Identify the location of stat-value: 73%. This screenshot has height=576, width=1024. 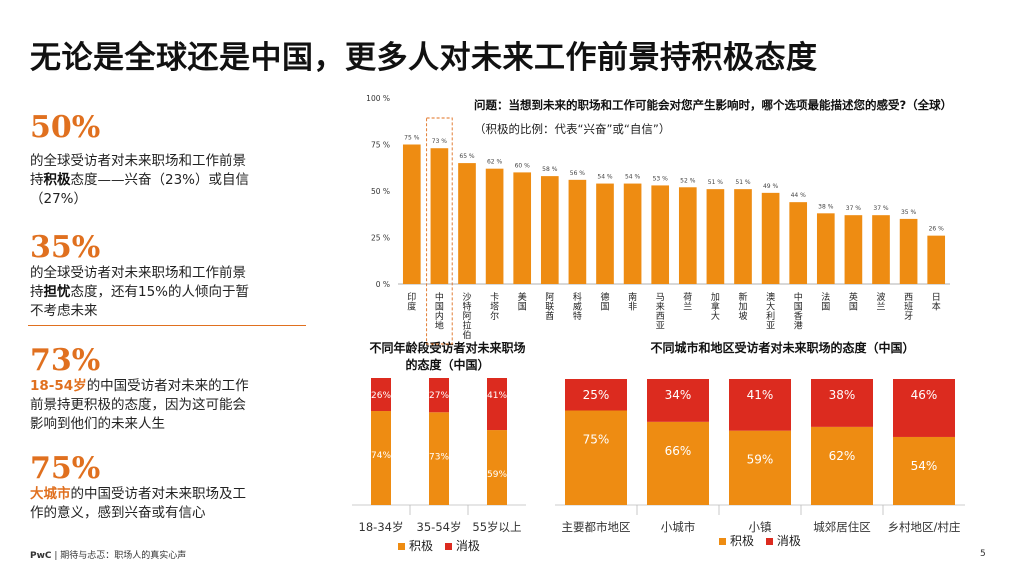
(65, 360).